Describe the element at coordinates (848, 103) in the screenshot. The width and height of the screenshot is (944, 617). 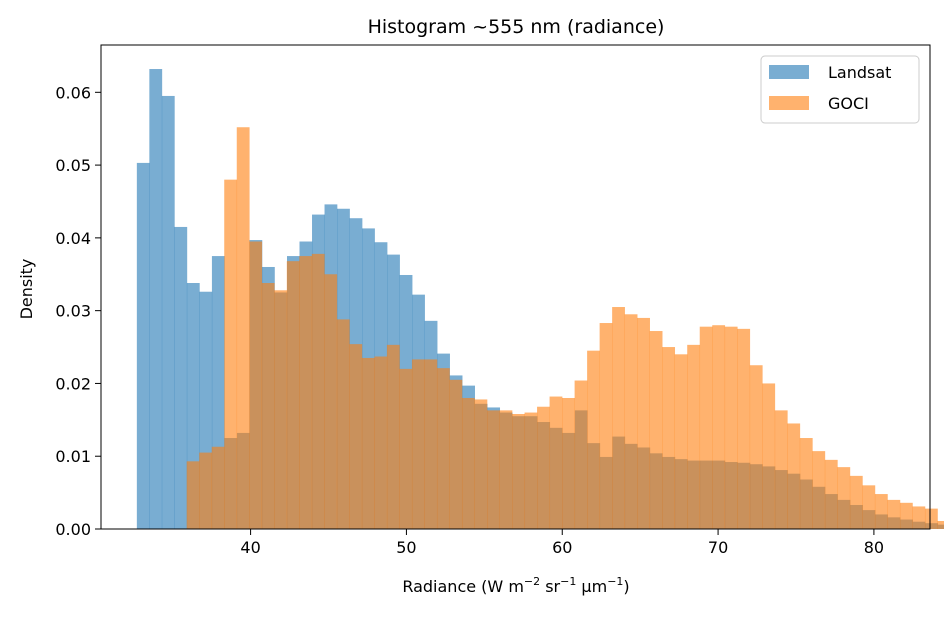
I see `legend-label-goci: GOCI` at that location.